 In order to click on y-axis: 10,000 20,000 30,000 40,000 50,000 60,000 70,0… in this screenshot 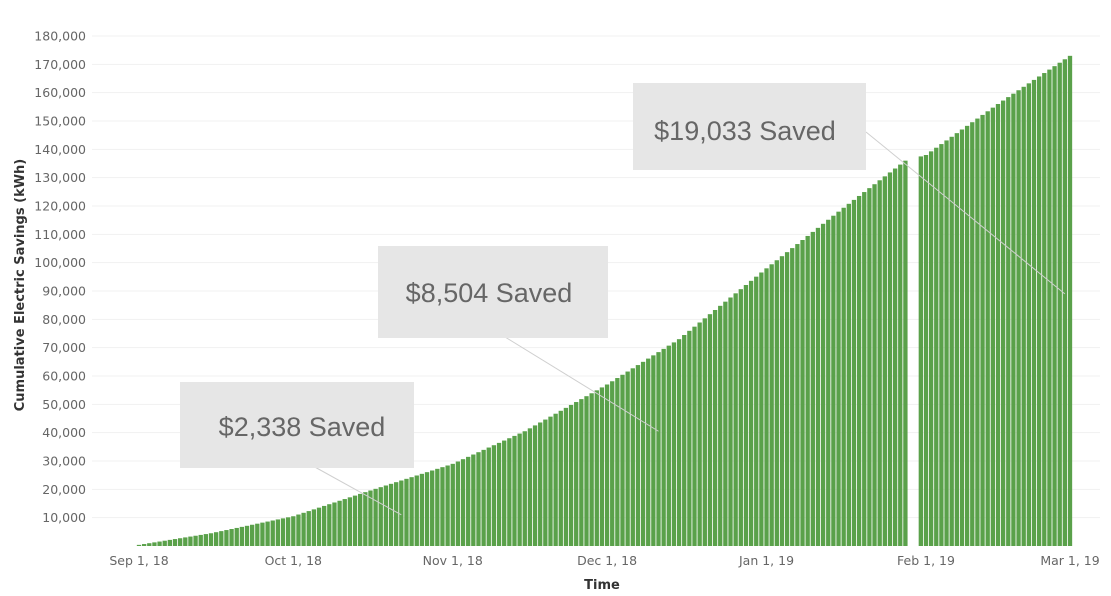, I will do `click(60, 277)`.